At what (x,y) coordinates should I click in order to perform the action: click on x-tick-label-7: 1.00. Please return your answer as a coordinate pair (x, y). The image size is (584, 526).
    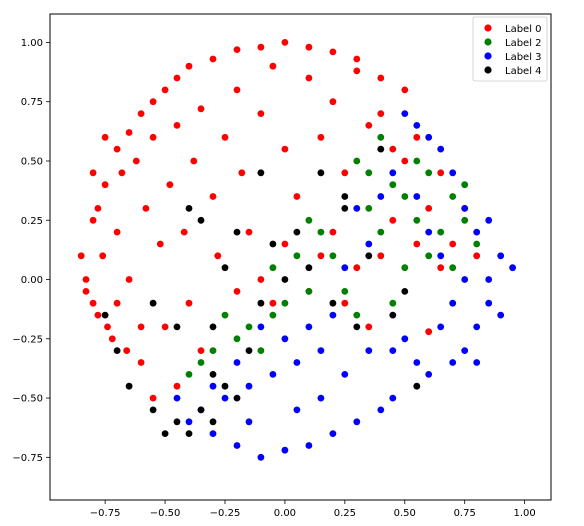
    Looking at the image, I should click on (524, 513).